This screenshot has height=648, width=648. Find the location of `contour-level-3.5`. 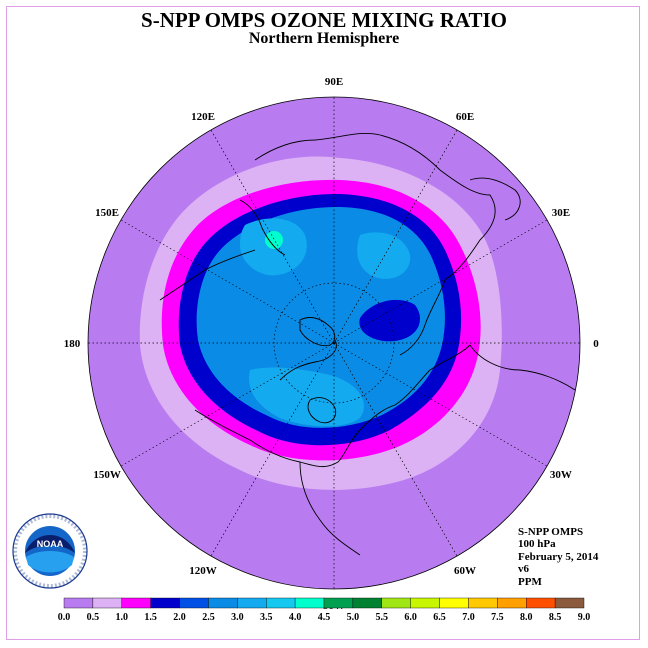

contour-level-3.5 is located at coordinates (274, 240).